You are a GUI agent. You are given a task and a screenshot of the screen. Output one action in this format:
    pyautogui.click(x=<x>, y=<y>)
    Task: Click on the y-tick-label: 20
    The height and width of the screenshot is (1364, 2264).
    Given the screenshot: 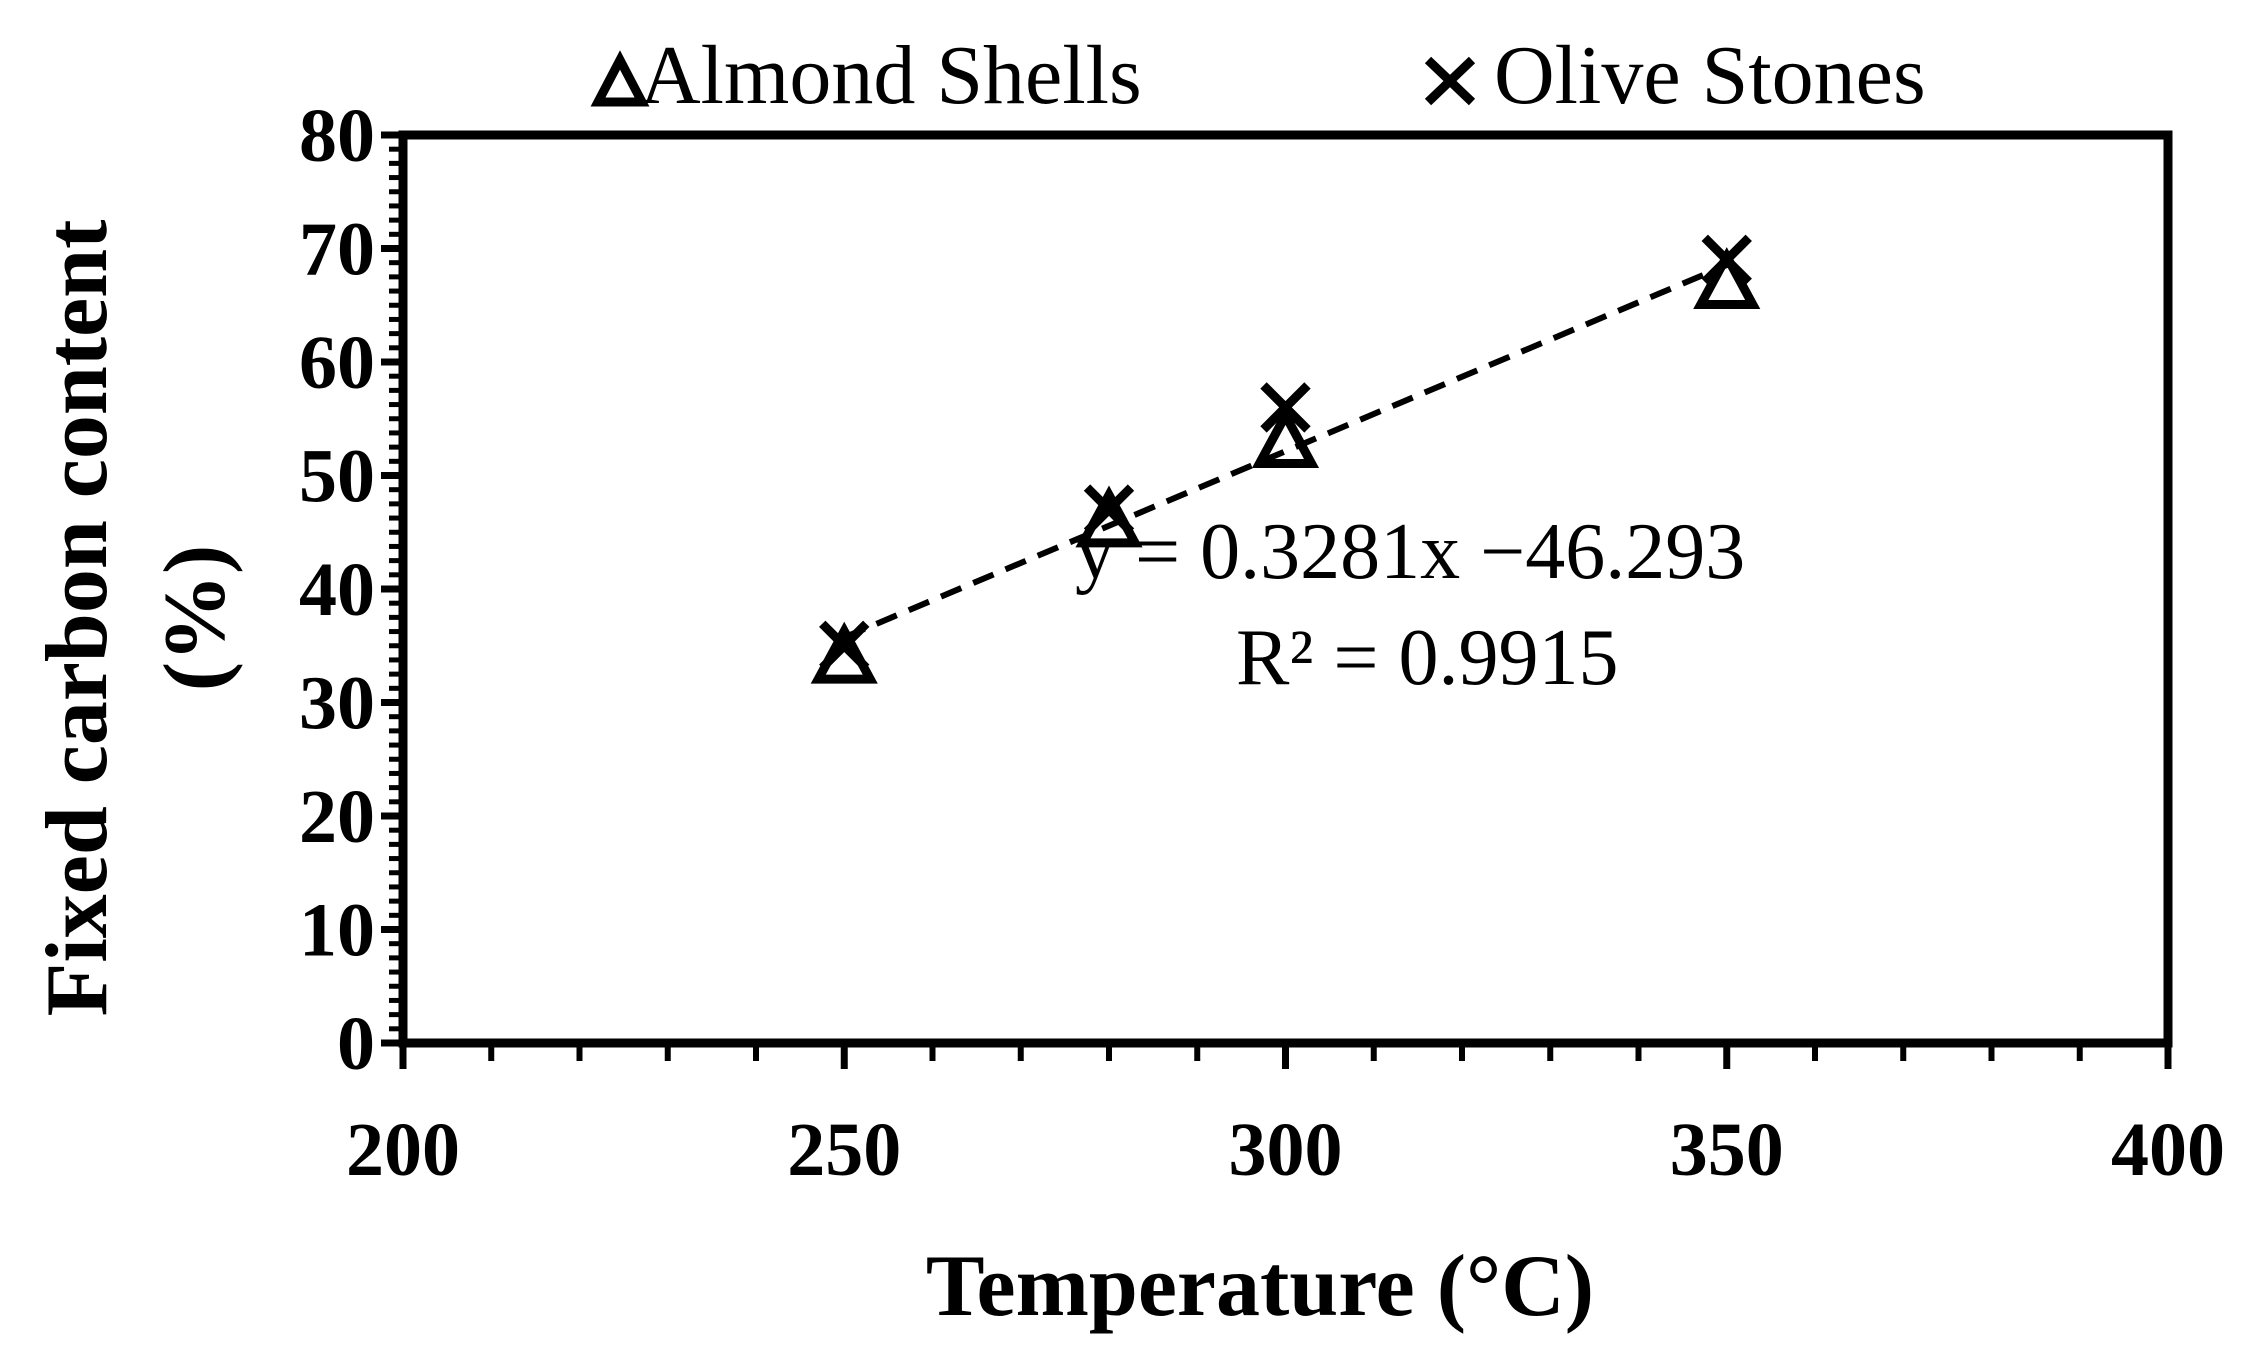 What is the action you would take?
    pyautogui.click(x=337, y=817)
    